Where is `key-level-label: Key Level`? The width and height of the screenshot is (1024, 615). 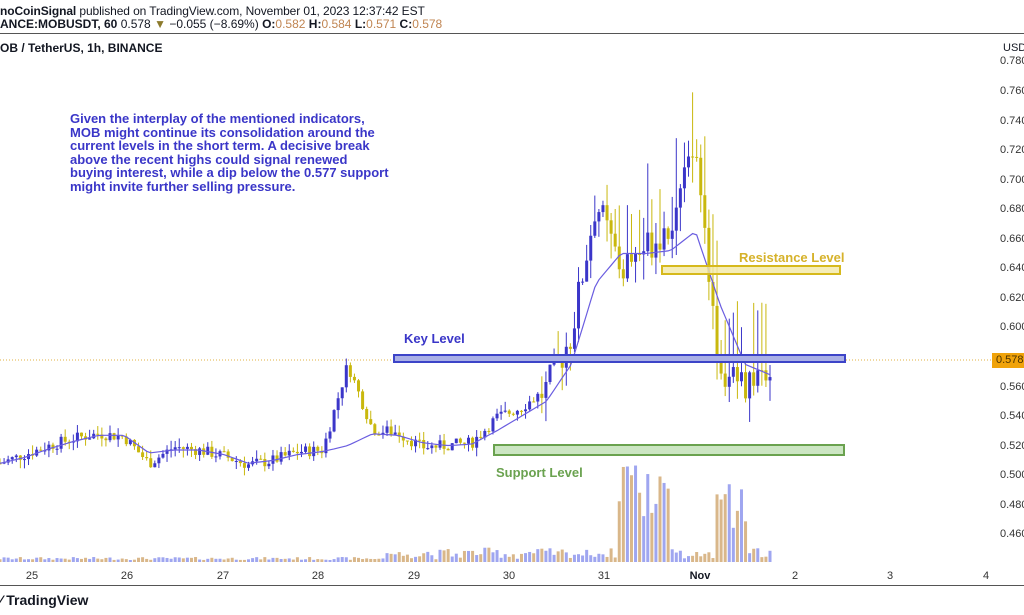
key-level-label: Key Level is located at coordinates (434, 338).